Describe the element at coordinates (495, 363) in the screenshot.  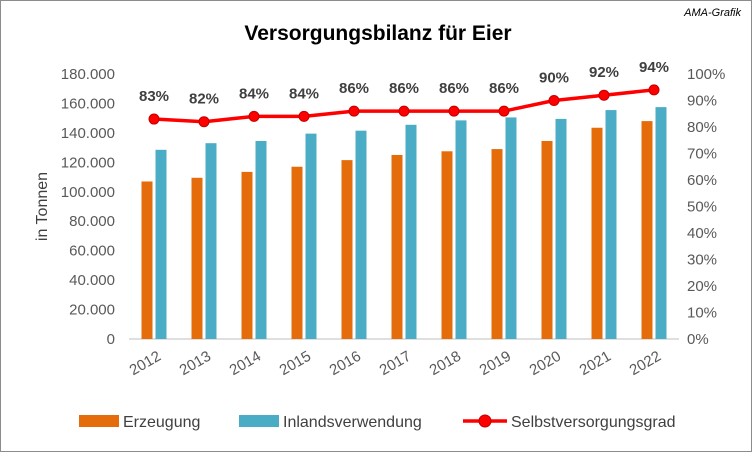
I see `x-tick-label: 2019` at that location.